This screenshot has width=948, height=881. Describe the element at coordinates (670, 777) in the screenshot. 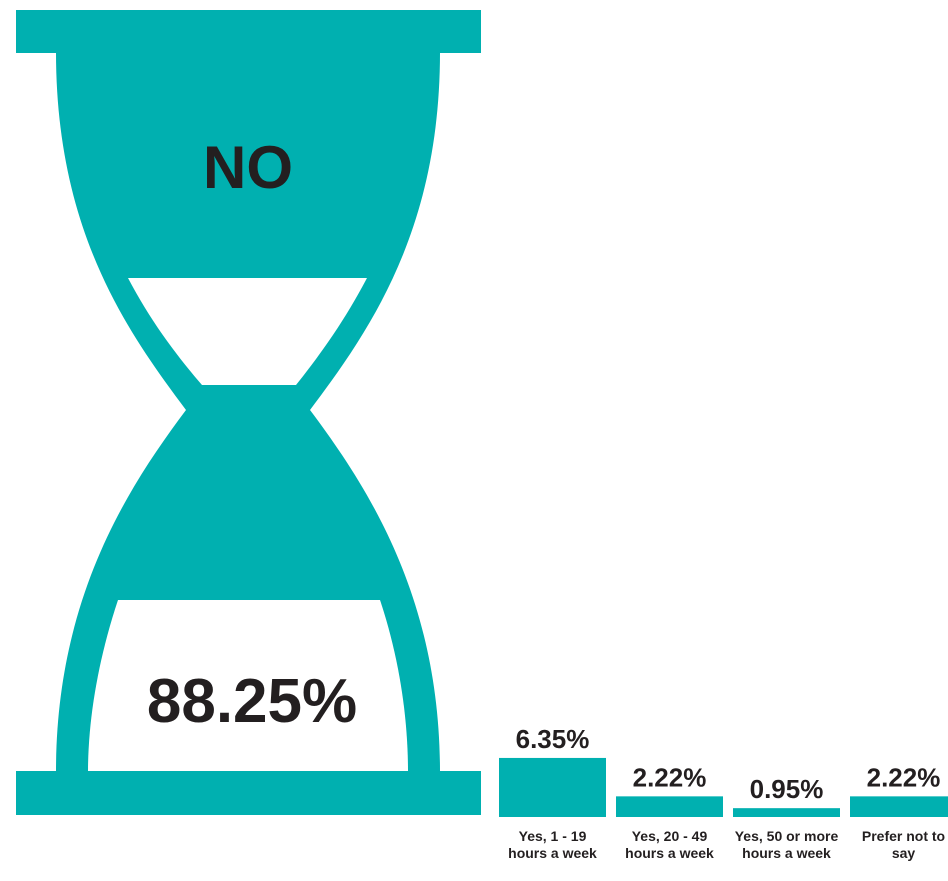

I see `bar-value-label-2: 2.22%` at that location.